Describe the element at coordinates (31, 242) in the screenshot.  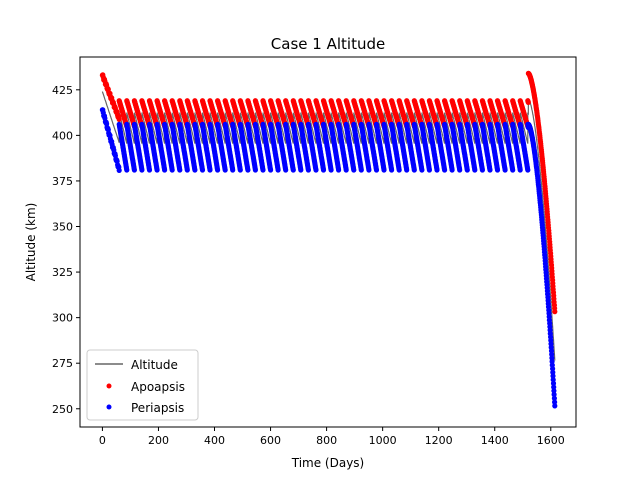
I see `y-axis-label: Altitude (km)` at that location.